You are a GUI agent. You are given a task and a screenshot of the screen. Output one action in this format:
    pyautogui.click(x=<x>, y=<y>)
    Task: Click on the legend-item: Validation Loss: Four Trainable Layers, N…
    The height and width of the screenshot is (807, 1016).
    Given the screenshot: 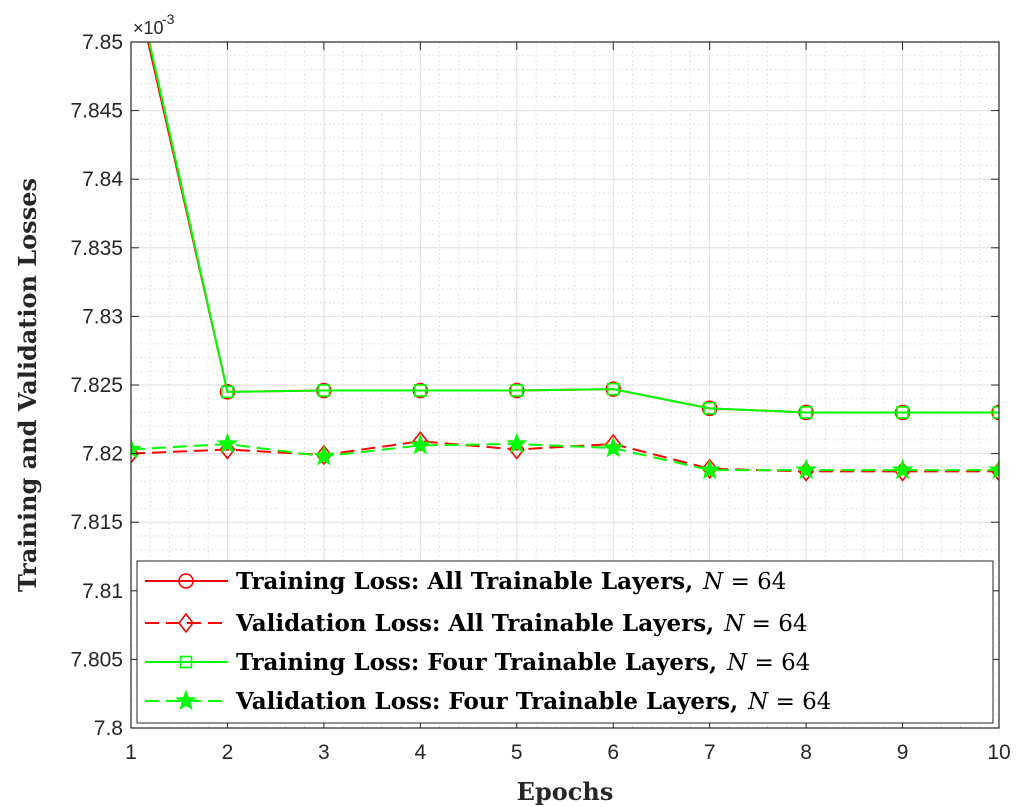 What is the action you would take?
    pyautogui.click(x=488, y=701)
    